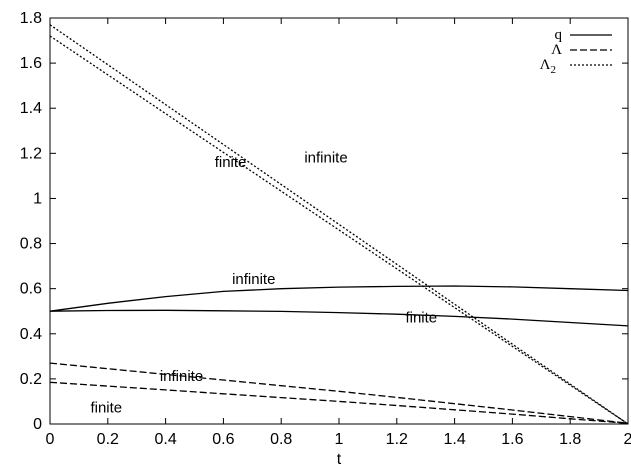 This screenshot has height=476, width=631. I want to click on y-tick-label: 1, so click(37, 198).